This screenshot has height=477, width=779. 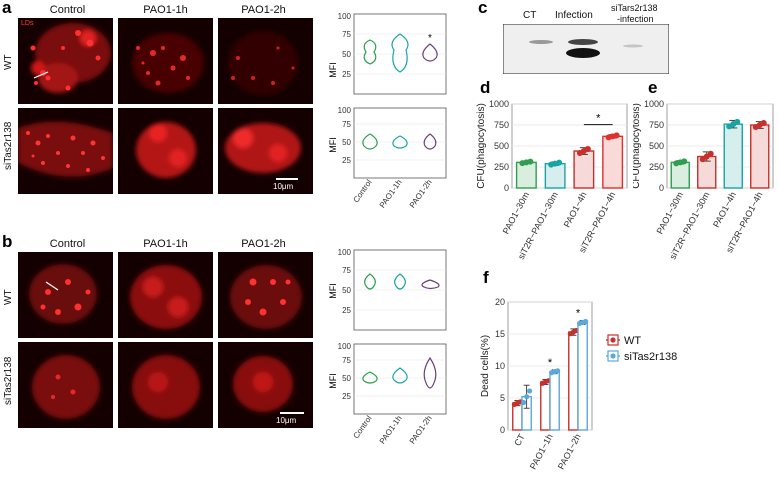 What do you see at coordinates (165, 61) in the screenshot?
I see `micrograph-a-wt-pao1-1h` at bounding box center [165, 61].